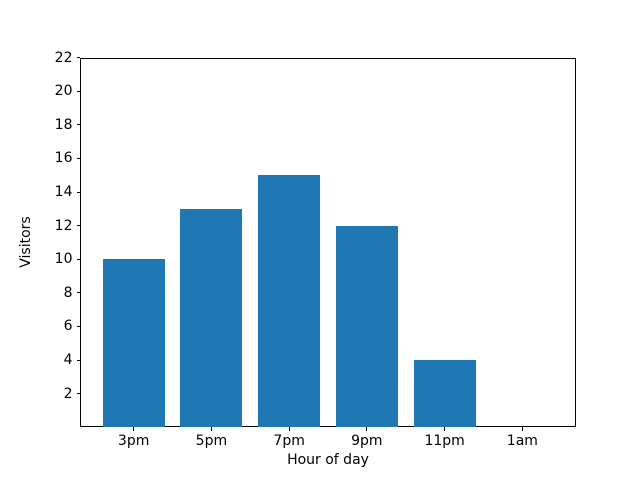 The height and width of the screenshot is (480, 640). Describe the element at coordinates (68, 292) in the screenshot. I see `y-tick-label-8: 8` at that location.